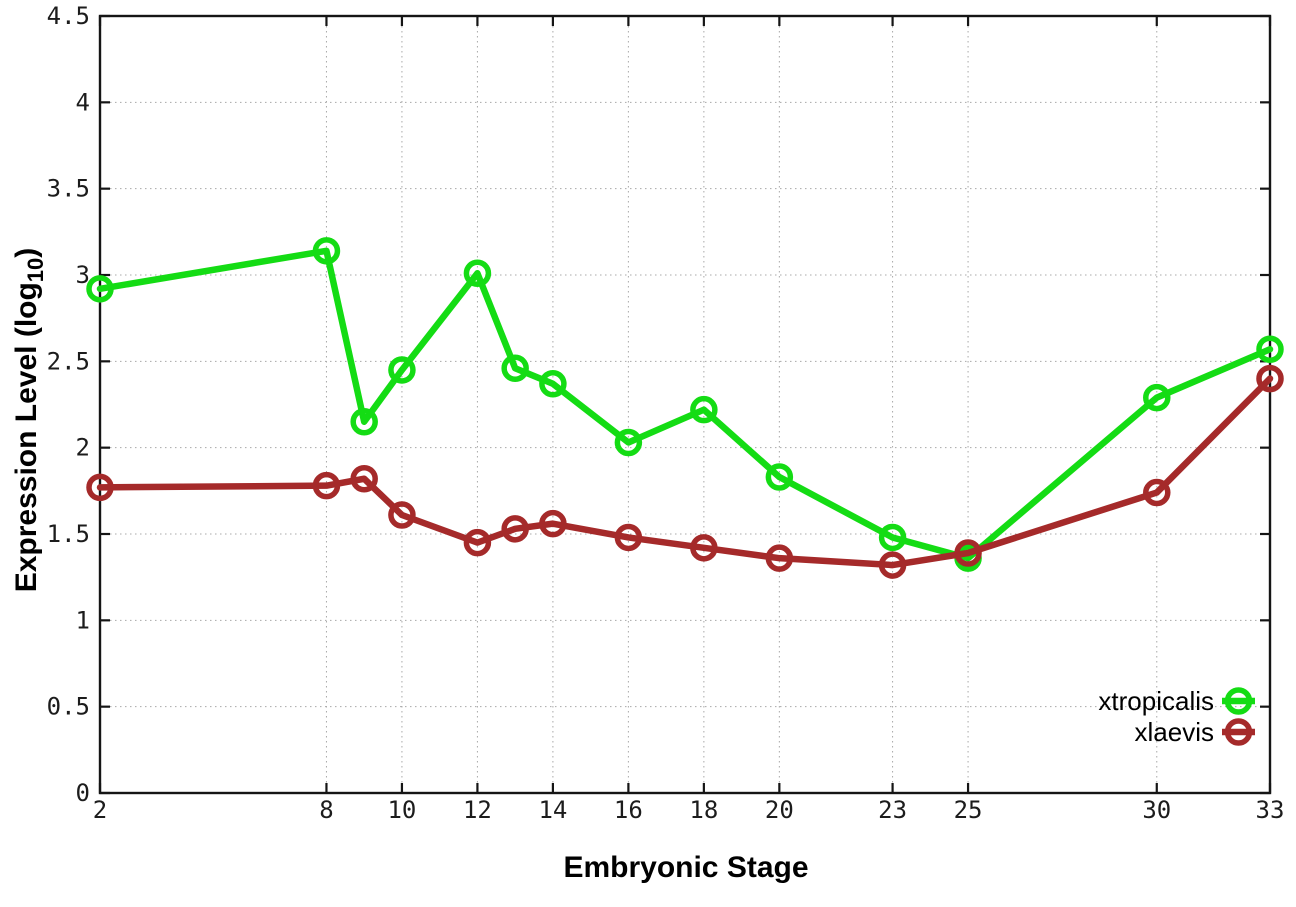 This screenshot has height=907, width=1296. What do you see at coordinates (892, 810) in the screenshot?
I see `x-tick-label-23: 23` at bounding box center [892, 810].